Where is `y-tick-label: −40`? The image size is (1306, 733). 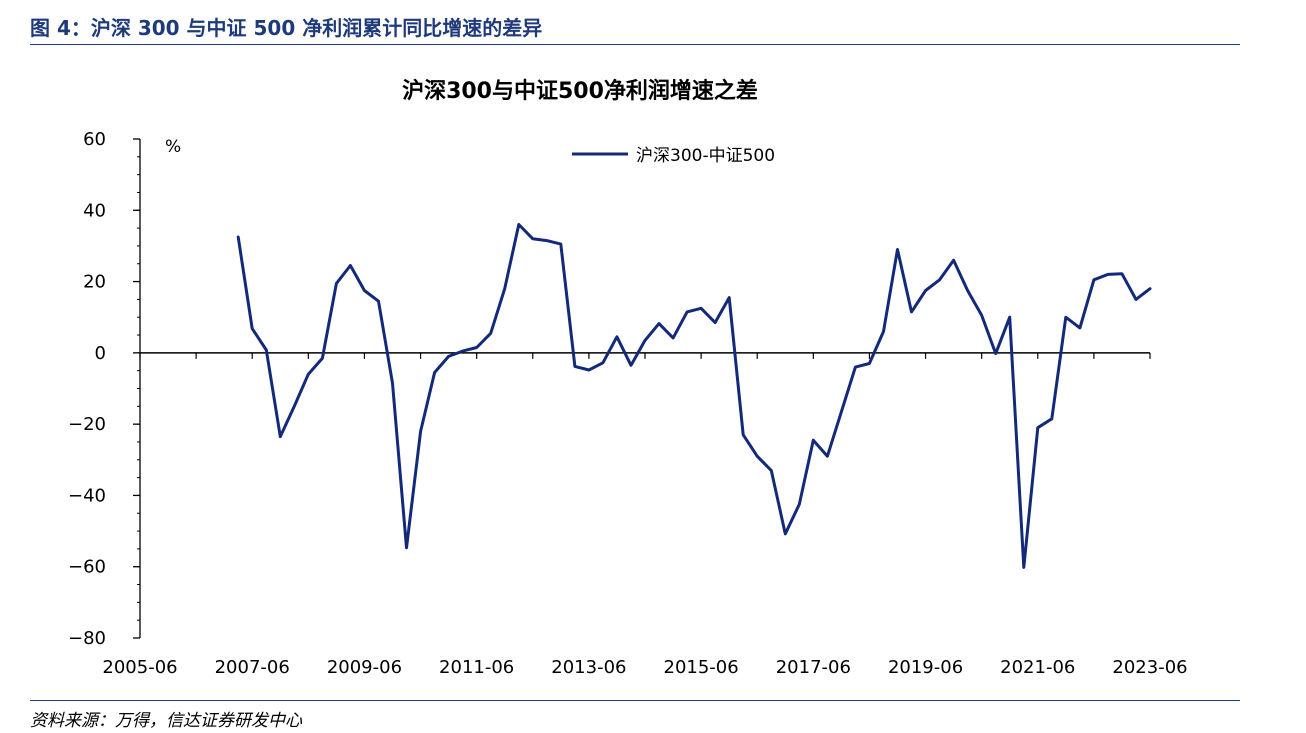 y-tick-label: −40 is located at coordinates (87, 495).